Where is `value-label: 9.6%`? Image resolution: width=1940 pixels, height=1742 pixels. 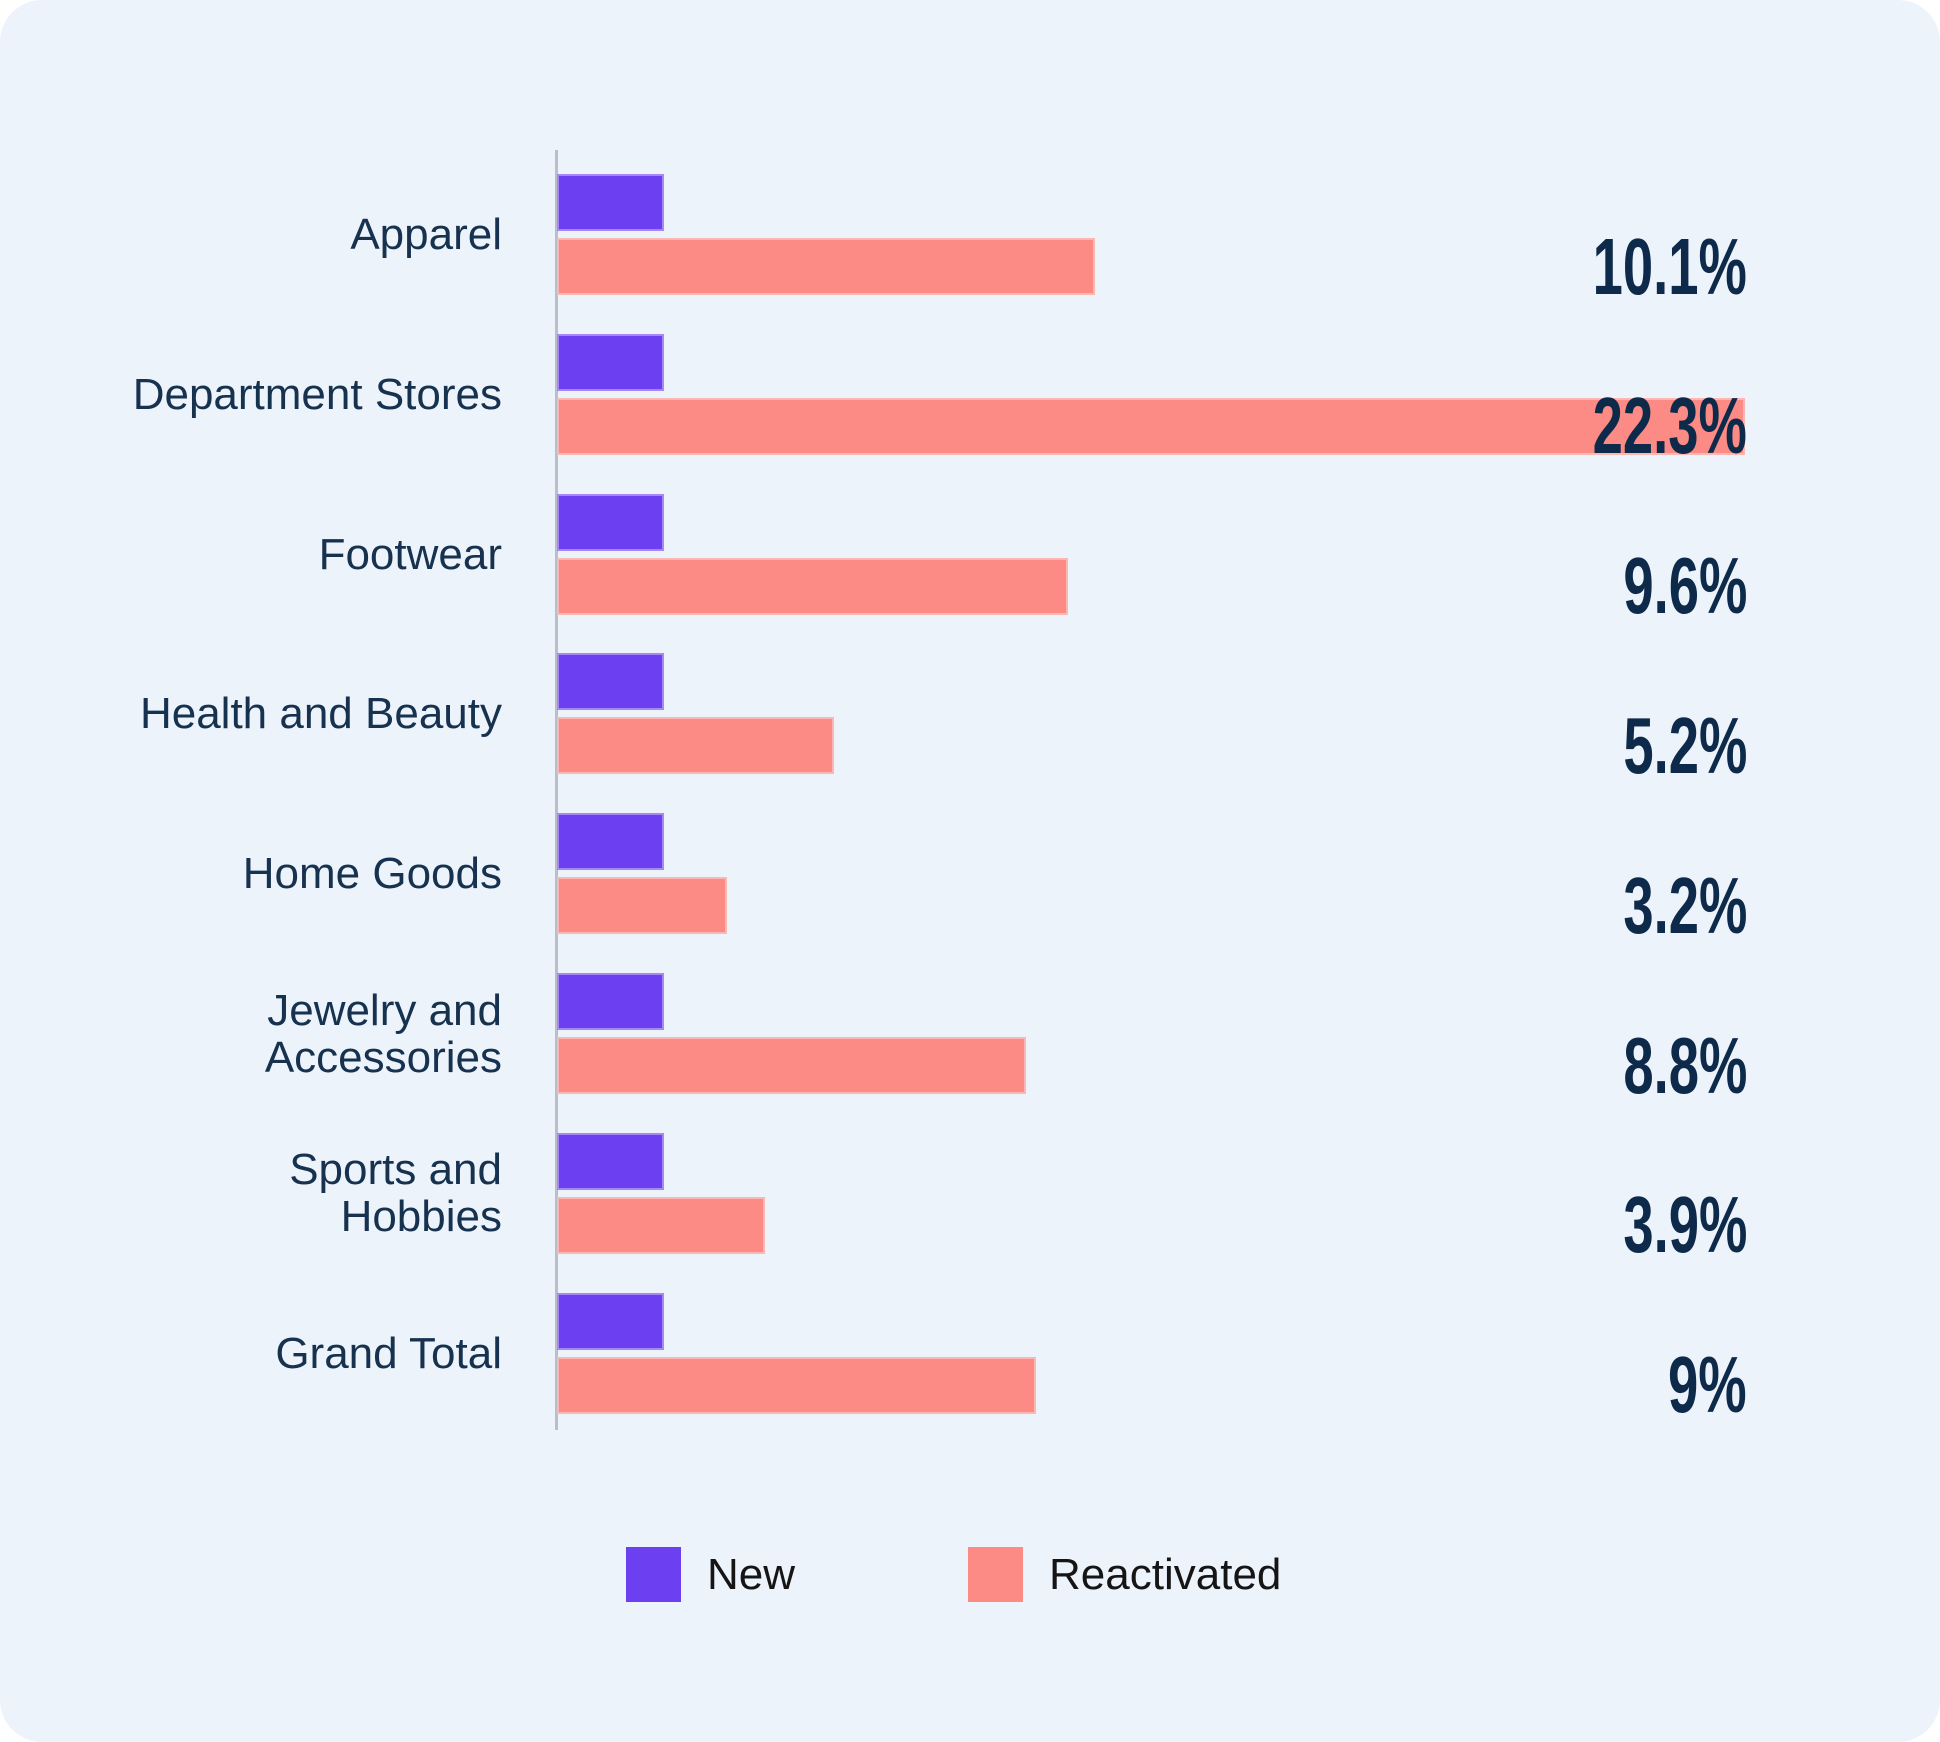 value-label: 9.6% is located at coordinates (1685, 586).